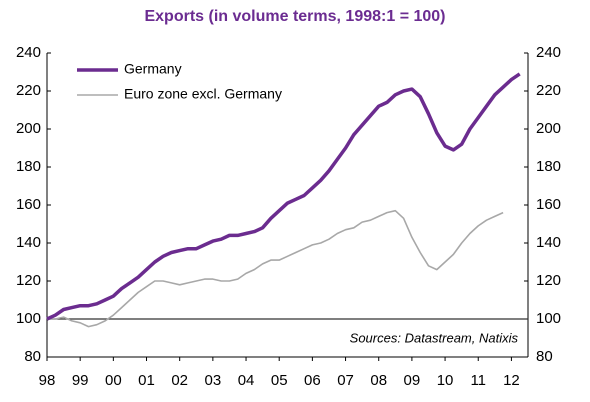 The height and width of the screenshot is (402, 590). Describe the element at coordinates (246, 380) in the screenshot. I see `x-tick-label: 04` at that location.